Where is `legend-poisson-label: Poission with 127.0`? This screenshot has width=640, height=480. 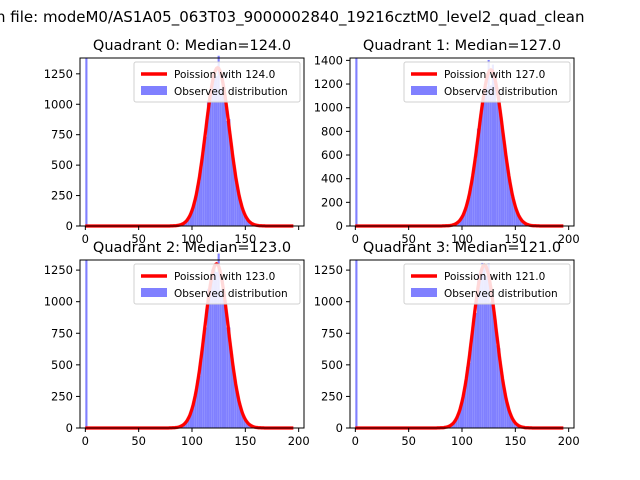 legend-poisson-label: Poission with 127.0 is located at coordinates (494, 75).